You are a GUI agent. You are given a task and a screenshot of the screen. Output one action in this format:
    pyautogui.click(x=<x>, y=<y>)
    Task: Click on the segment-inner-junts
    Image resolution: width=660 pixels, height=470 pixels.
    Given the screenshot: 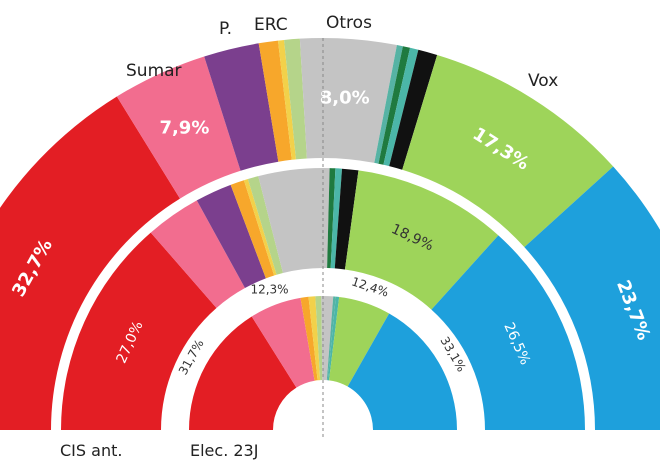 What is the action you would take?
    pyautogui.click(x=314, y=338)
    